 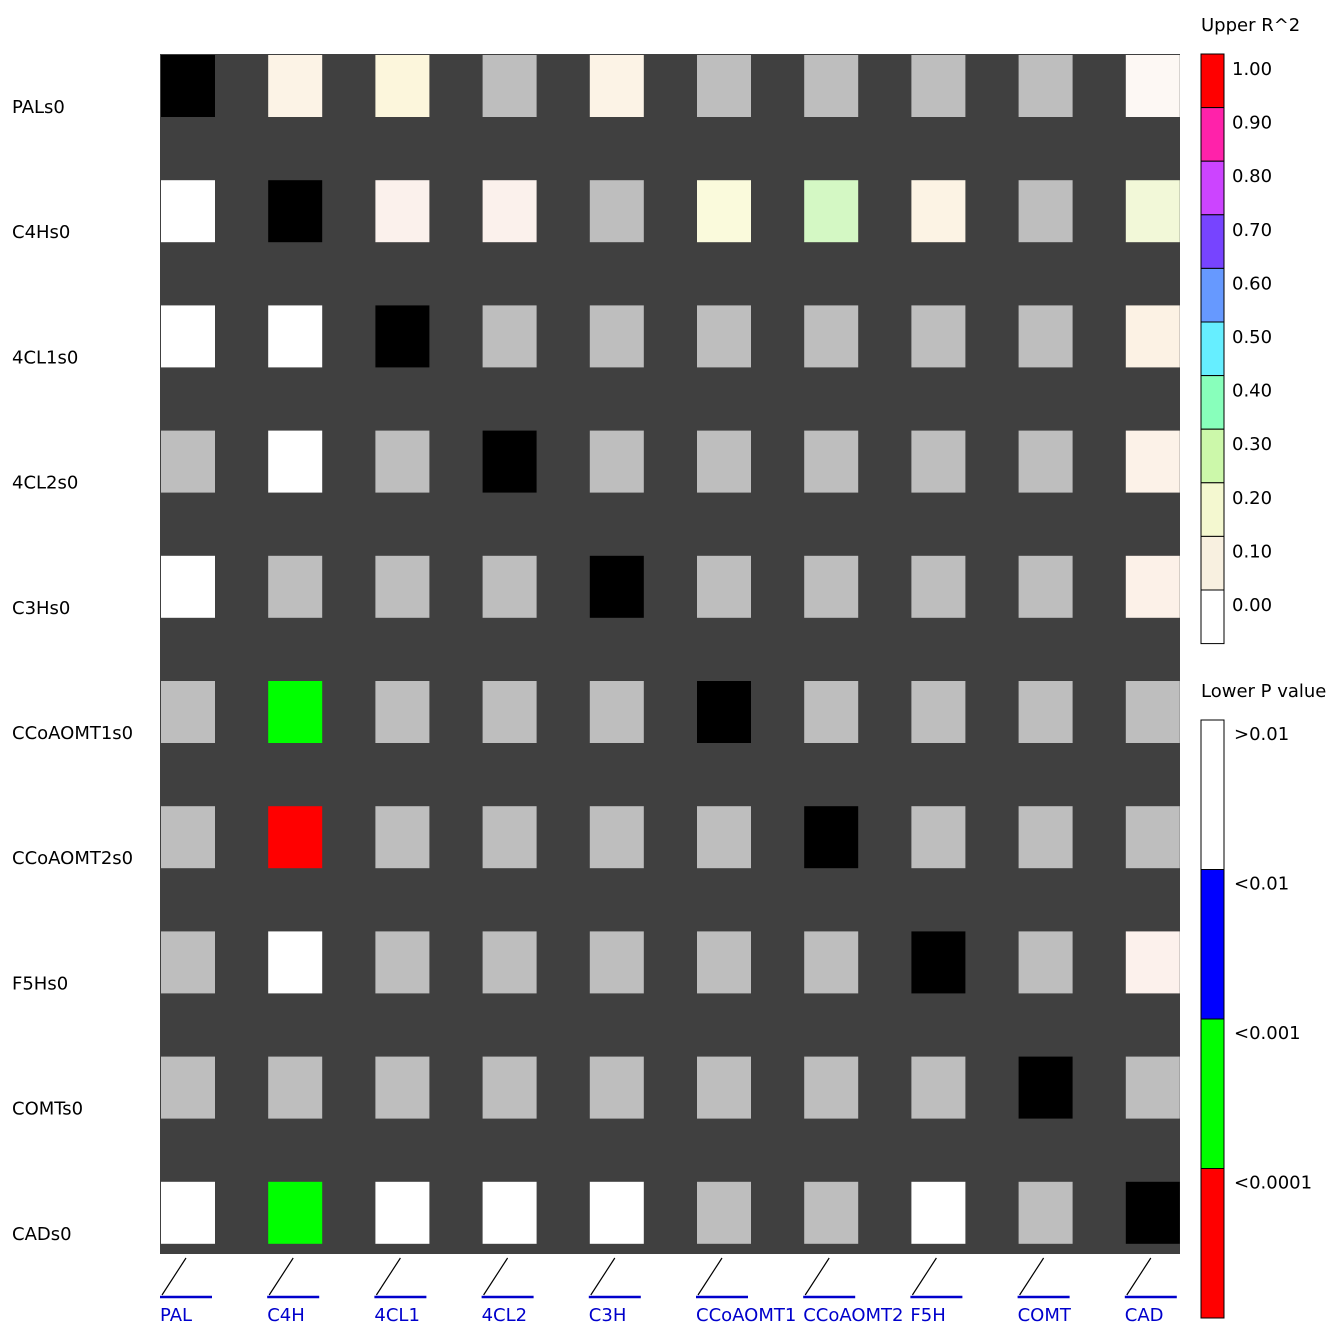 What do you see at coordinates (40, 983) in the screenshot?
I see `row-label: F5Hs0` at bounding box center [40, 983].